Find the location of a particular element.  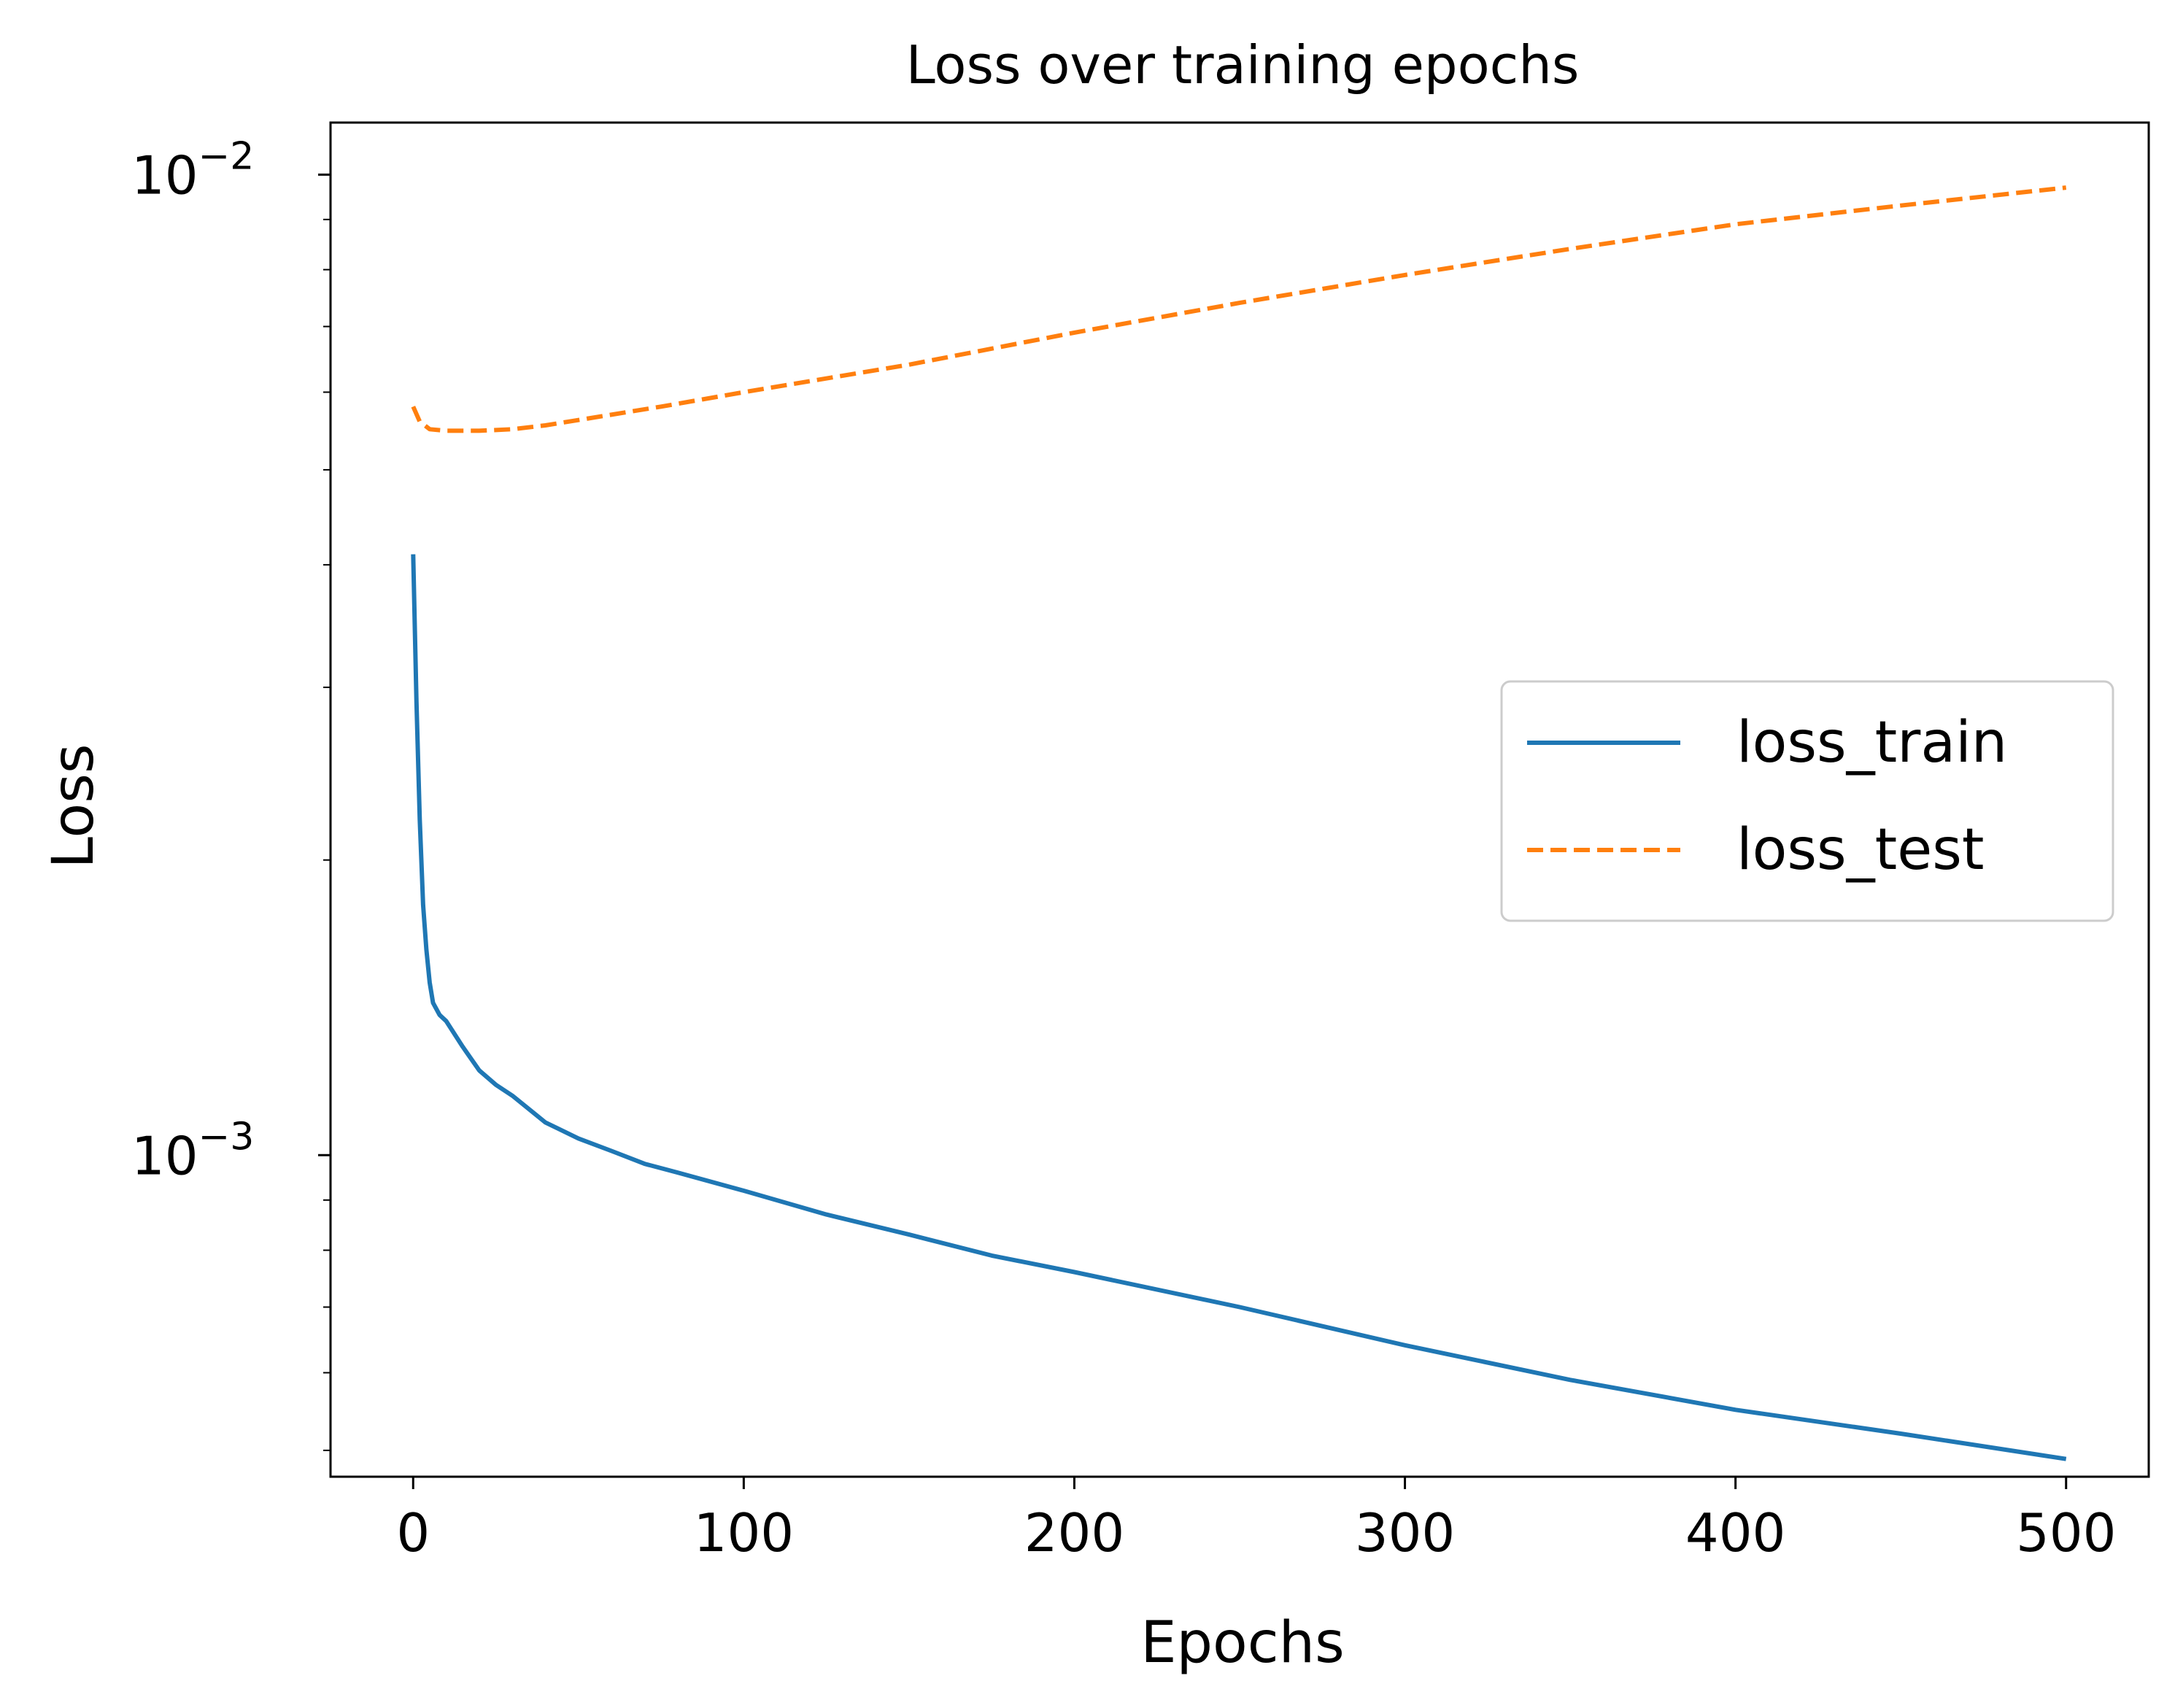

x-tick-label: 400 is located at coordinates (1735, 1533).